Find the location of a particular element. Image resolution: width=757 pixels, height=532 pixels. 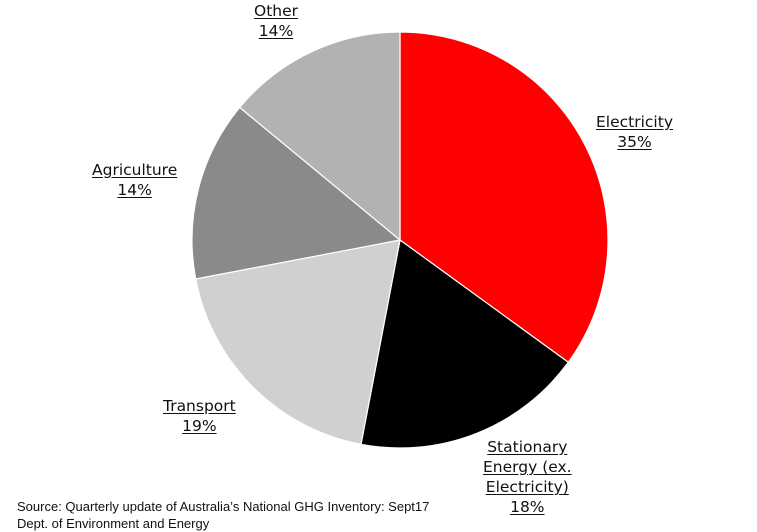

label-other-name: Other is located at coordinates (276, 11).